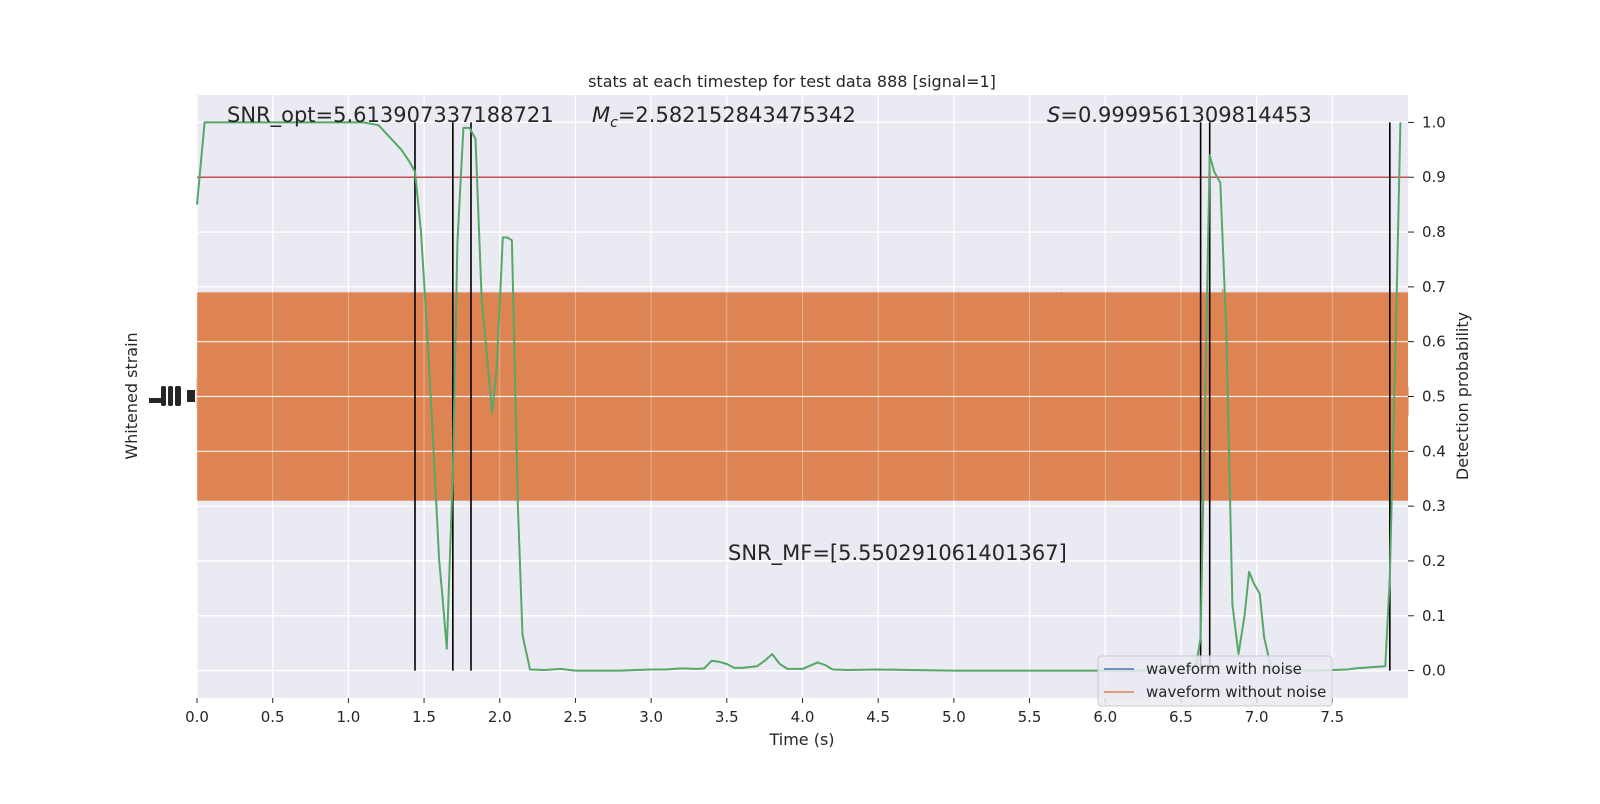 Image resolution: width=1600 pixels, height=804 pixels. What do you see at coordinates (1332, 717) in the screenshot?
I see `x-tick-label-15: 7.5` at bounding box center [1332, 717].